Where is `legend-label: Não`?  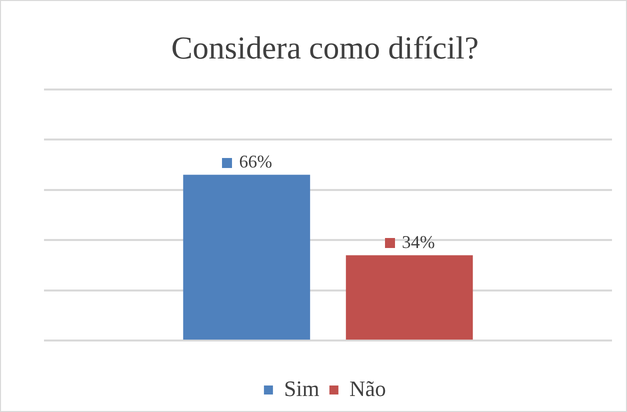
legend-label: Não is located at coordinates (367, 388).